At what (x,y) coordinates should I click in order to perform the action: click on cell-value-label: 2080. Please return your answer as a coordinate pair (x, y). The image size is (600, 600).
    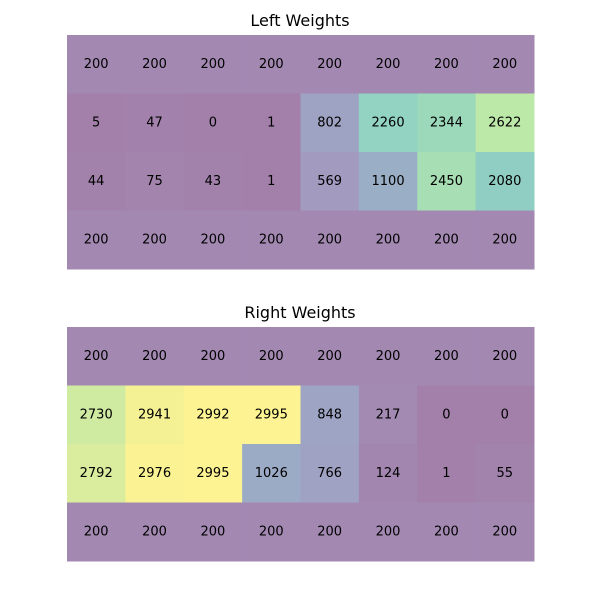
    Looking at the image, I should click on (504, 181).